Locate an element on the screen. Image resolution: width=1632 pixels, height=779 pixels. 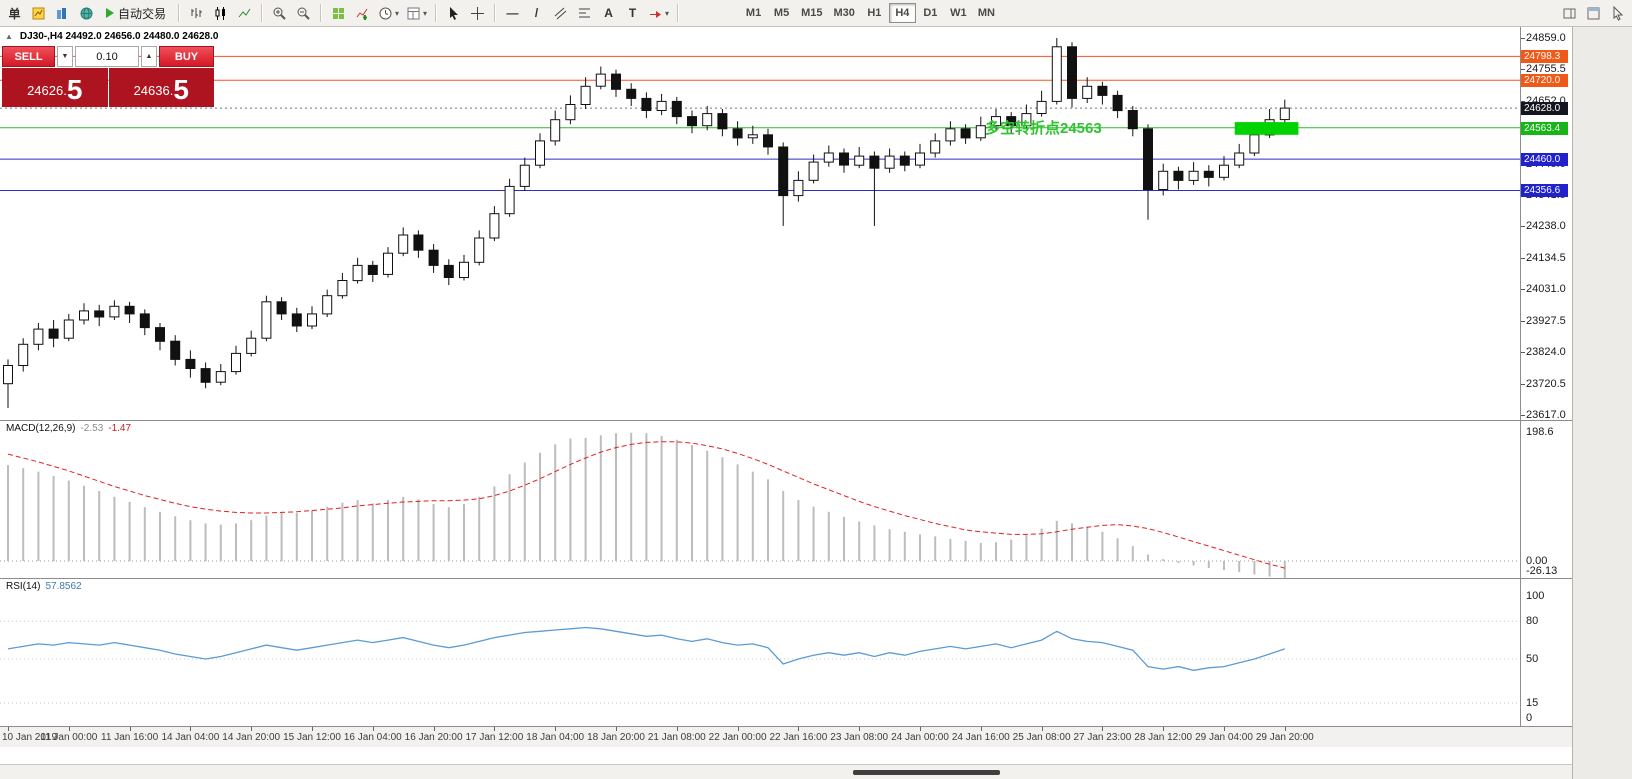
timeframe-button-m1: M1 is located at coordinates (753, 13).